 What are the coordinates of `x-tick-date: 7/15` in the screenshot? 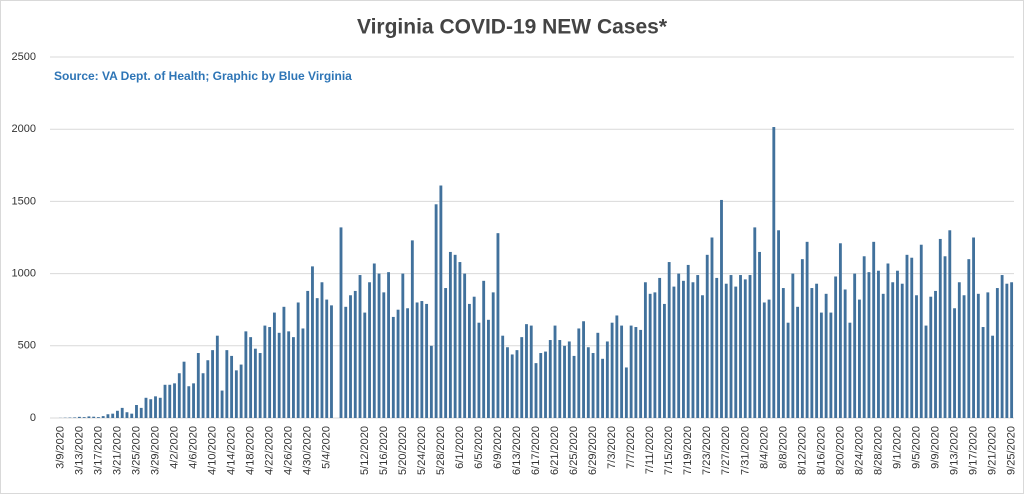 It's located at (669, 464).